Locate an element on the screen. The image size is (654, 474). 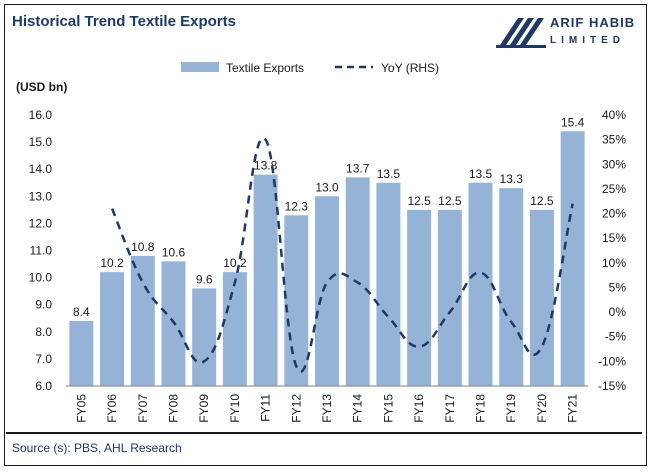
source-note: Source (s): PBS, AHL Research is located at coordinates (97, 448).